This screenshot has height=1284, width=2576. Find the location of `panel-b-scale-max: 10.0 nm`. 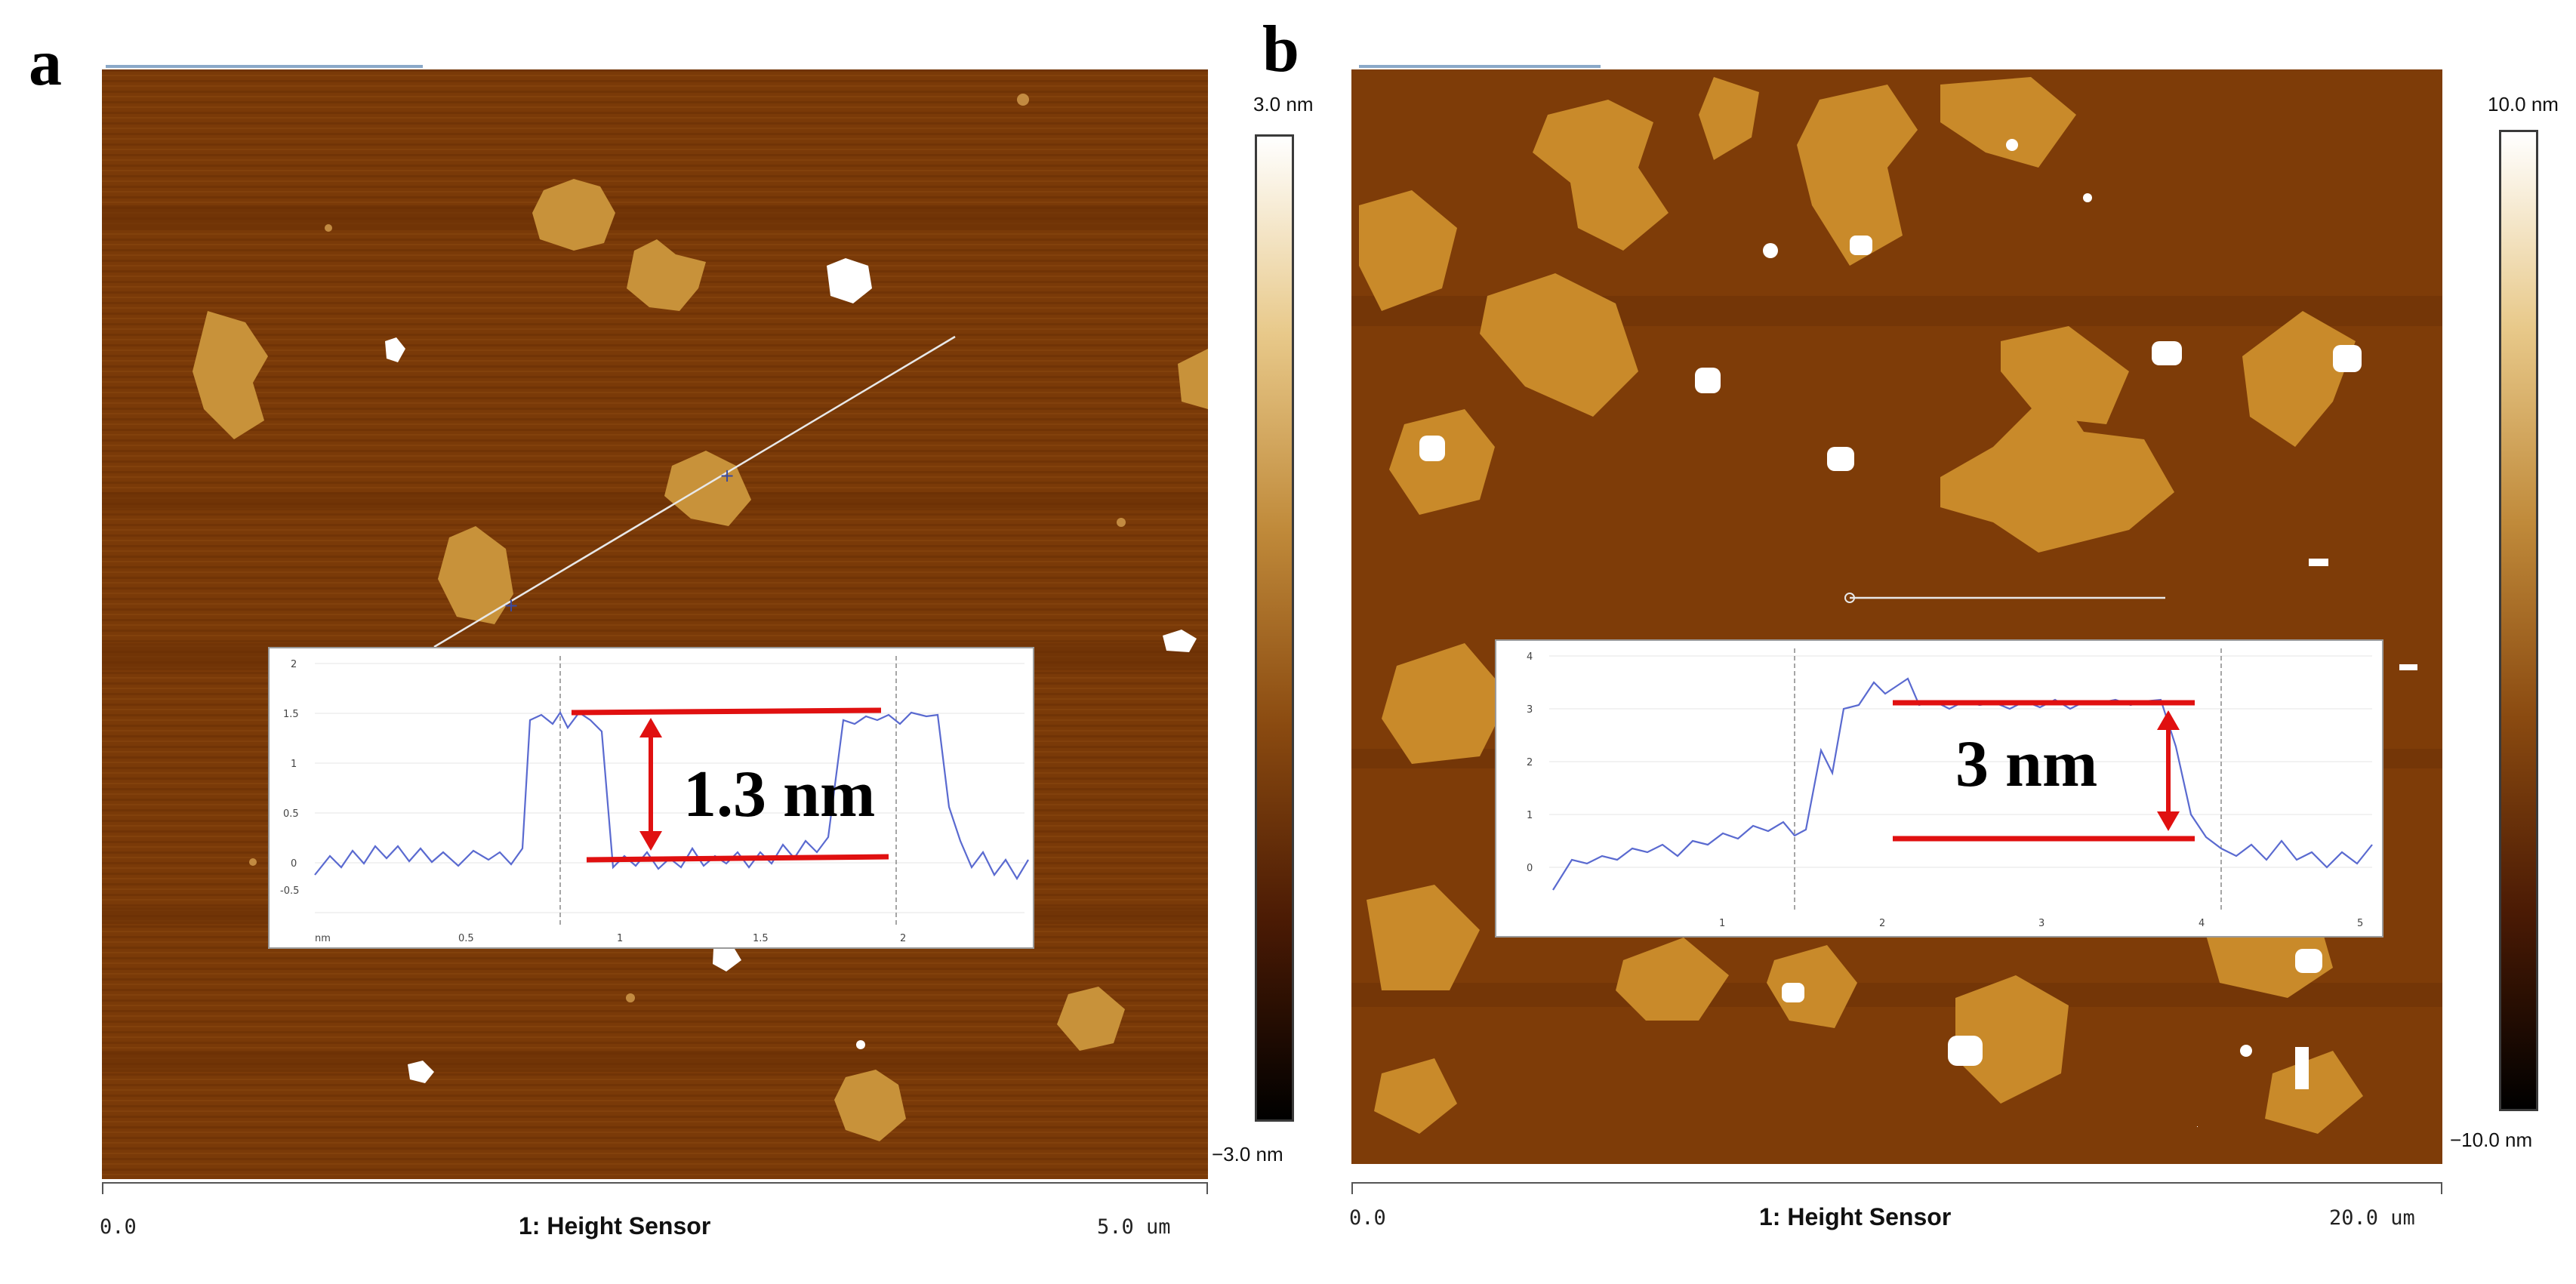

panel-b-scale-max: 10.0 nm is located at coordinates (2523, 104).